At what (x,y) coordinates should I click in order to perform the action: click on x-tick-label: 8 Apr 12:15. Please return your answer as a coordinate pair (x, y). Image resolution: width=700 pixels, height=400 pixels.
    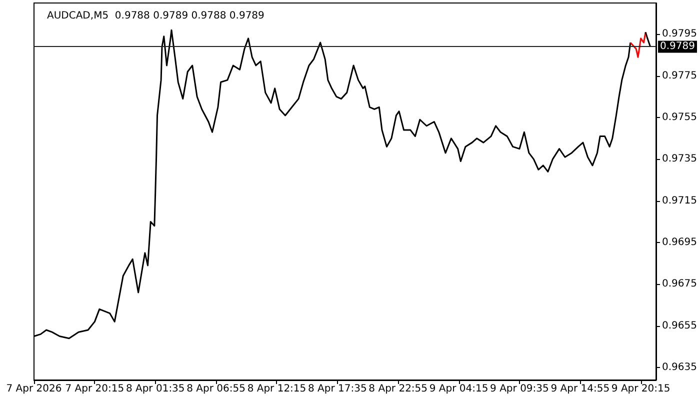
    Looking at the image, I should click on (276, 389).